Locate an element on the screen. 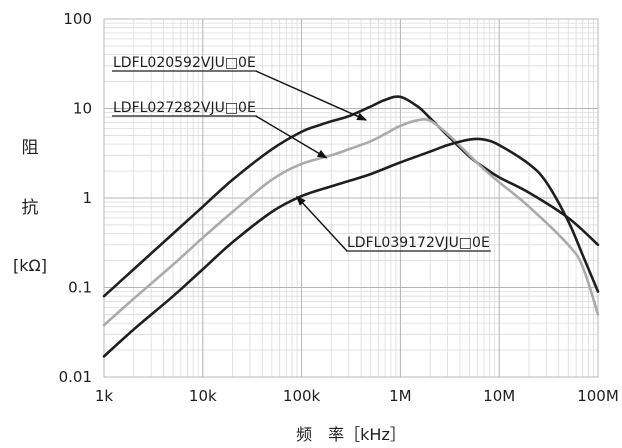 The height and width of the screenshot is (448, 622). y-tick-label: 1 is located at coordinates (87, 198).